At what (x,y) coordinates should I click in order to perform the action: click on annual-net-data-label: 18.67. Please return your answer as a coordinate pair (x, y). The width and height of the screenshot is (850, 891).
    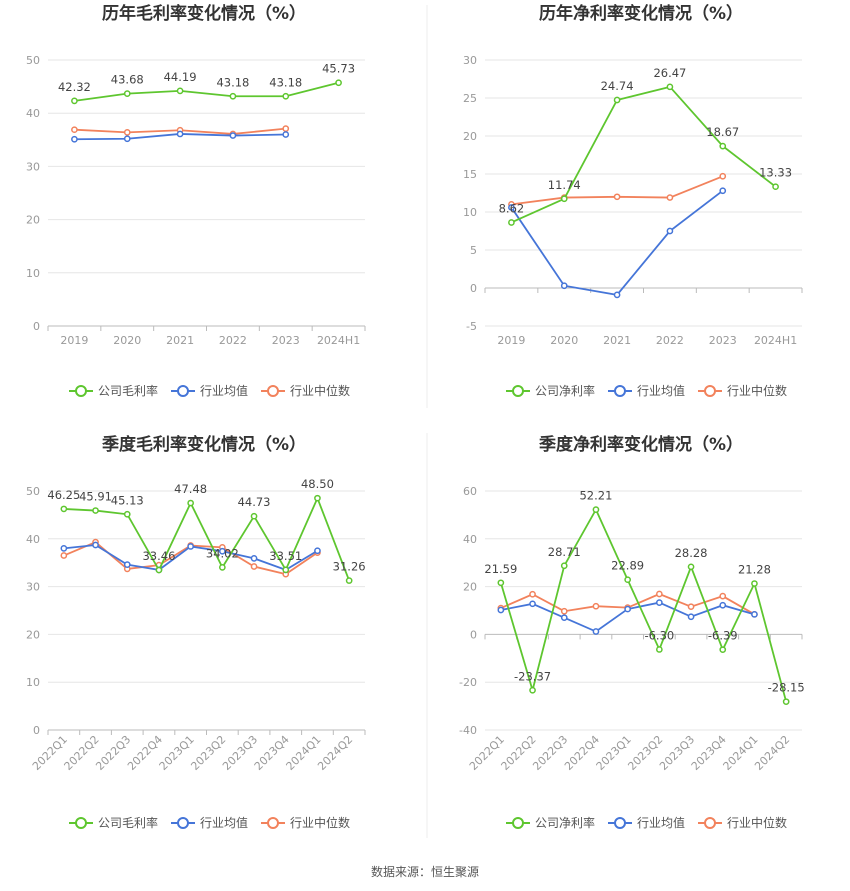
    Looking at the image, I should click on (722, 132).